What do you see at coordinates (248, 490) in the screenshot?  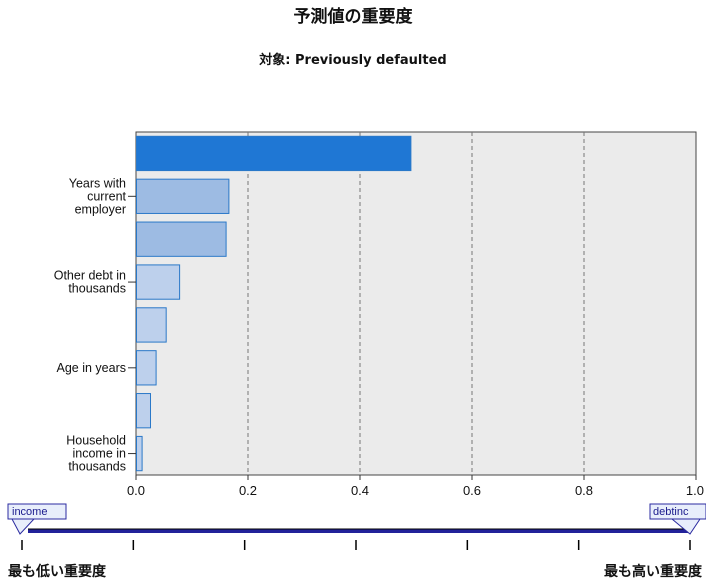 I see `x-tick-label-1: 0.2` at bounding box center [248, 490].